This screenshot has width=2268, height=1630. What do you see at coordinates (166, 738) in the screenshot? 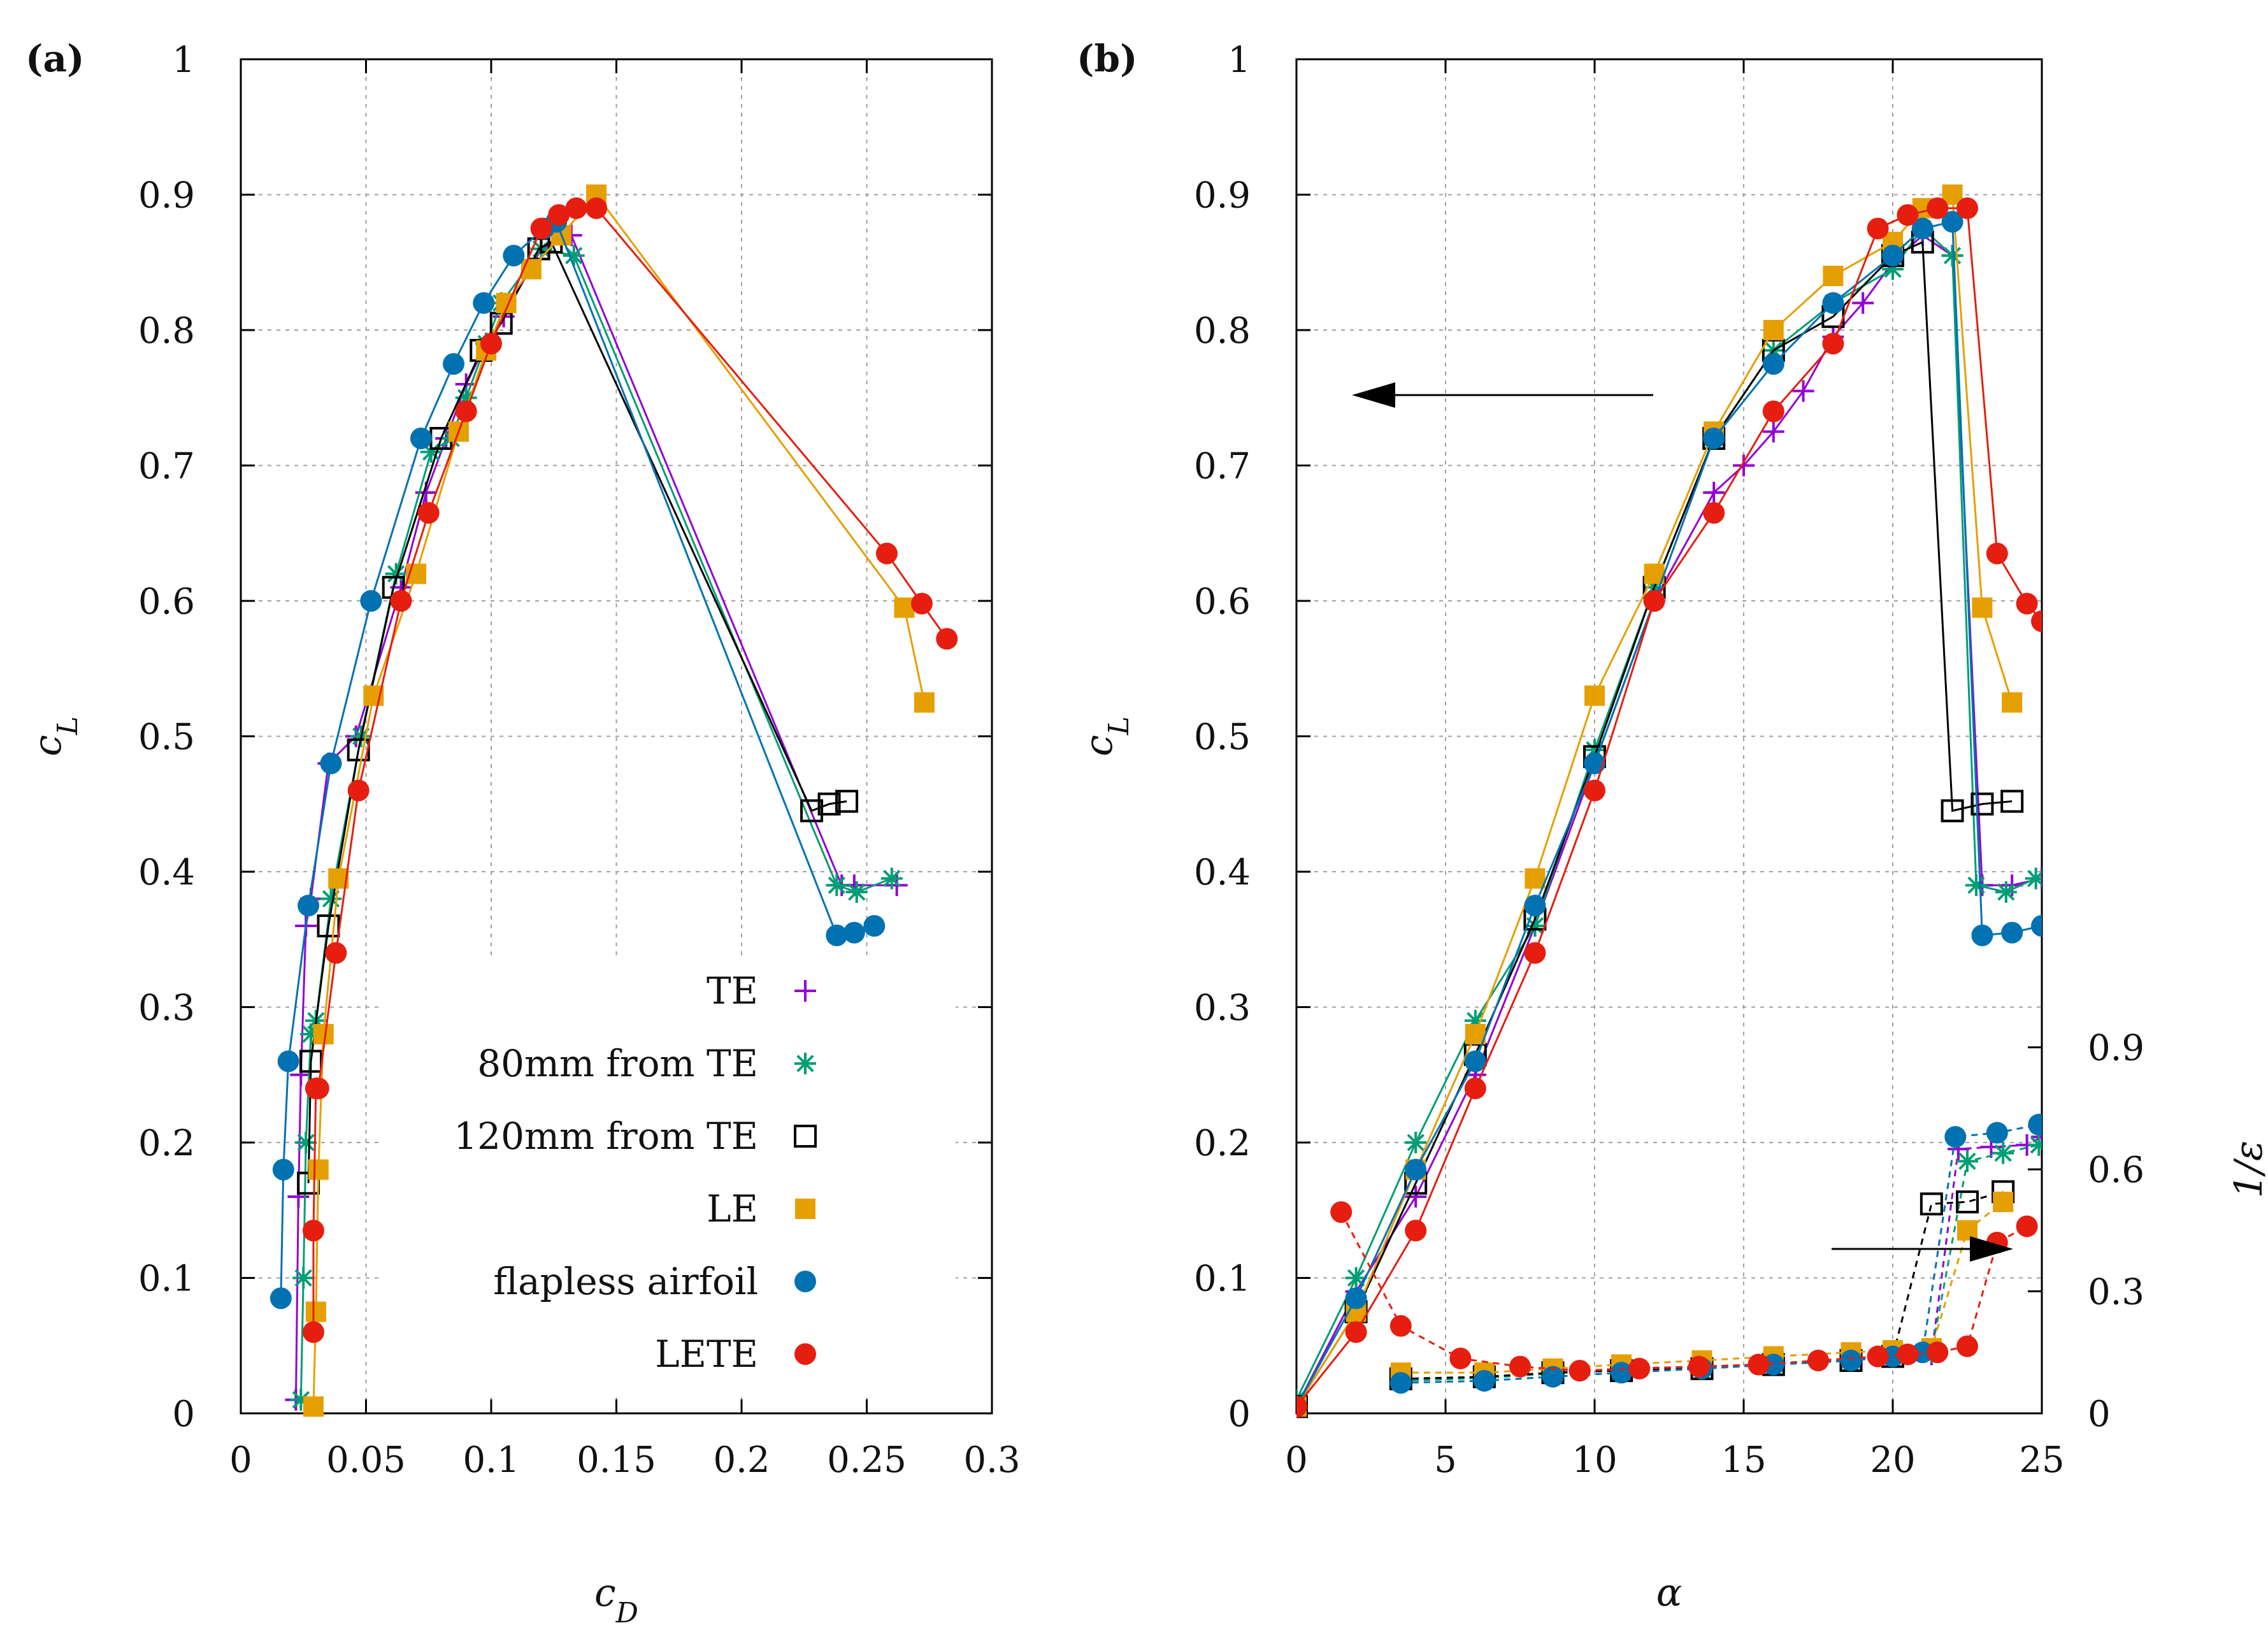
I see `y-tick-label: 0.5` at bounding box center [166, 738].